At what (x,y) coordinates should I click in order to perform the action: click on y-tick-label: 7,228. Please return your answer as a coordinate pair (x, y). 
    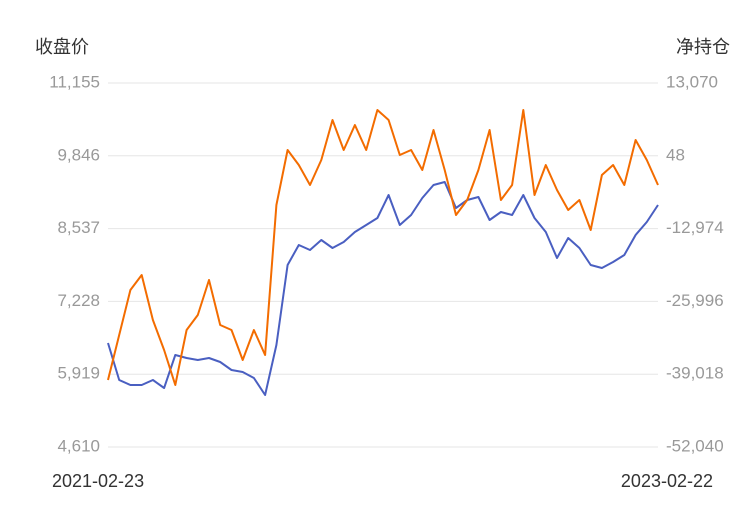
    Looking at the image, I should click on (78, 300).